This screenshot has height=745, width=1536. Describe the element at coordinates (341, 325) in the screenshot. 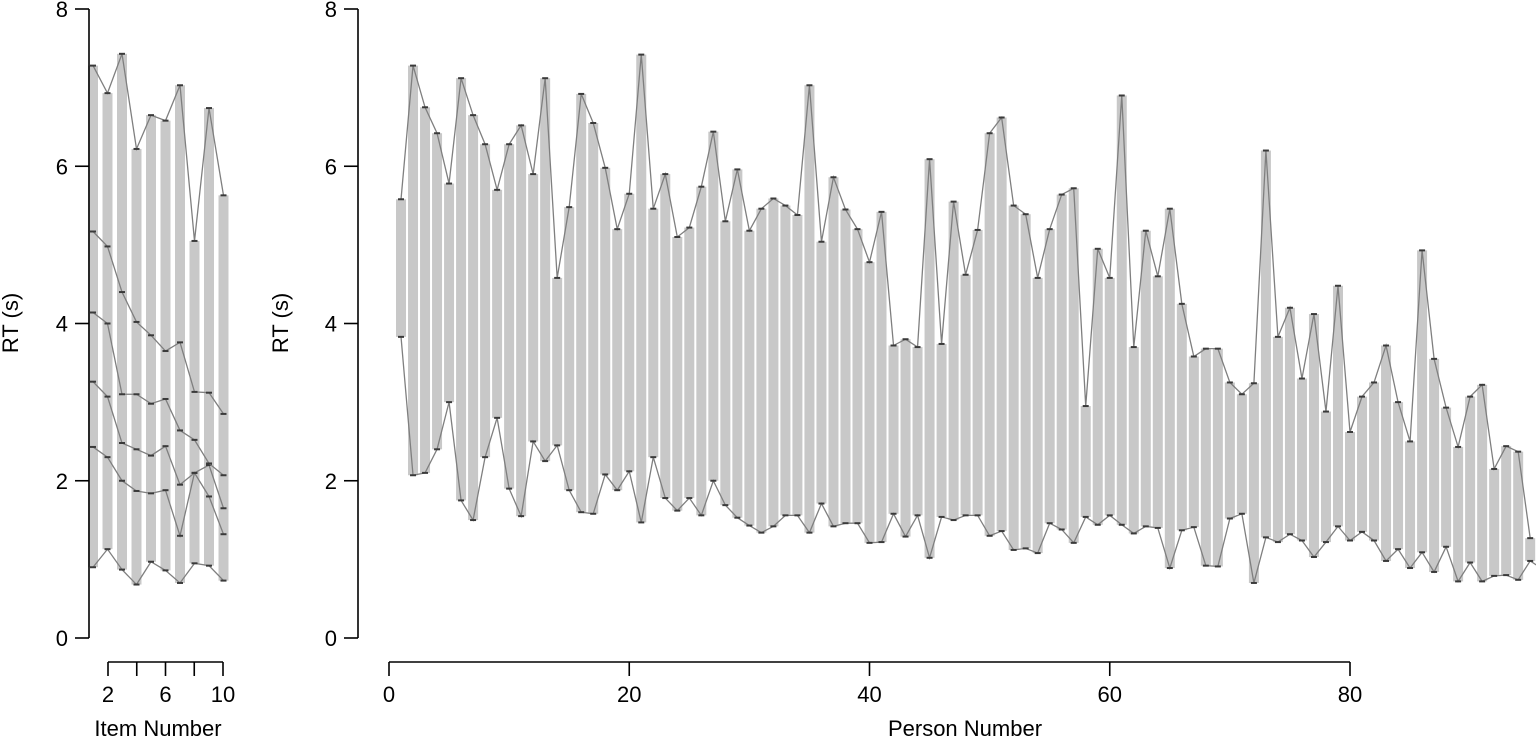

I see `person-y-ticks: 0 2 4 6 8` at that location.